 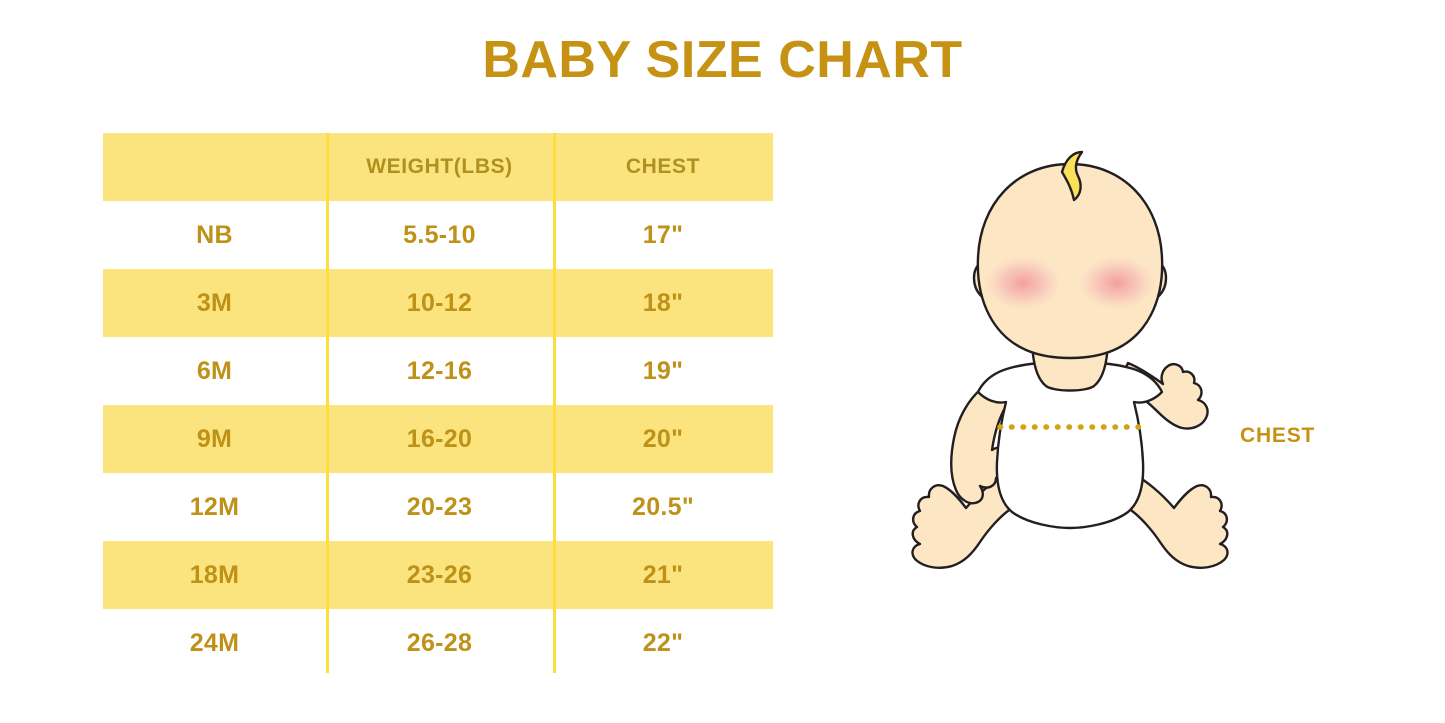 I want to click on cell-size: 18M, so click(x=214, y=574).